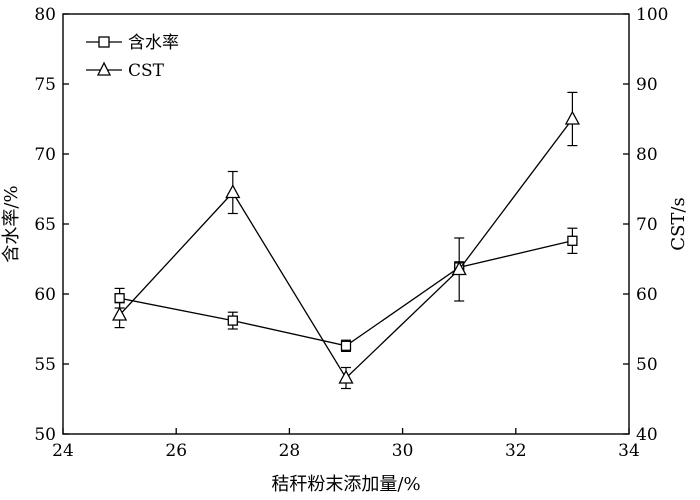  I want to click on x-tick-label: 34, so click(629, 451).